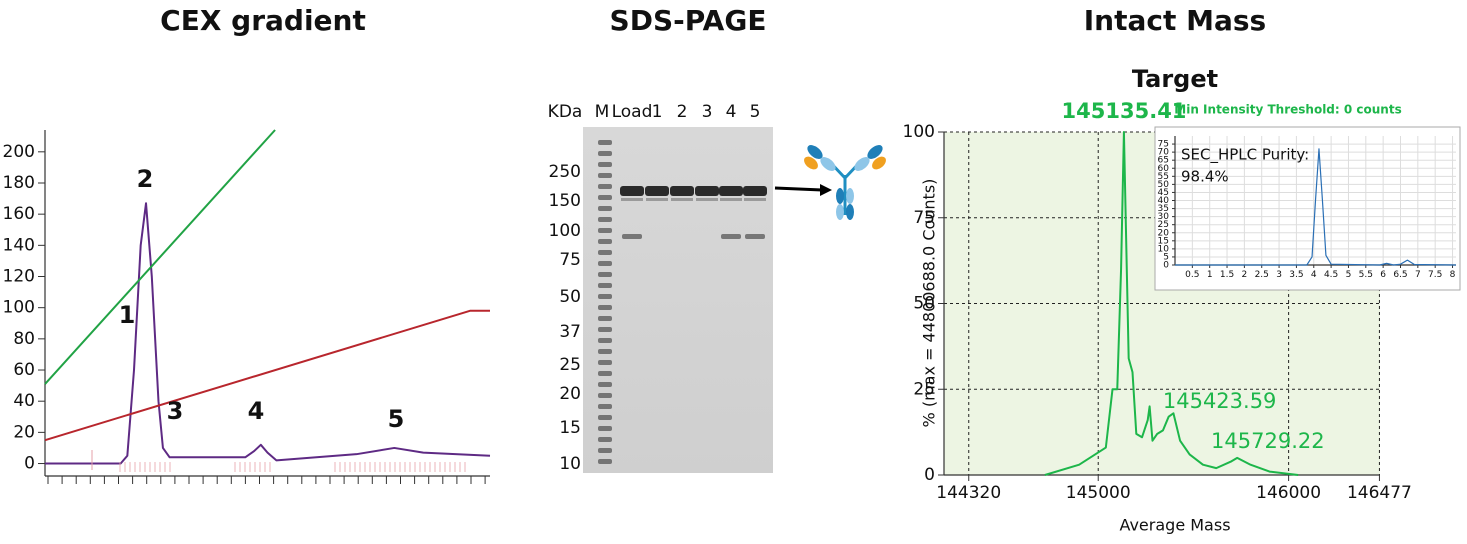  I want to click on marker-label: 150, so click(565, 201).